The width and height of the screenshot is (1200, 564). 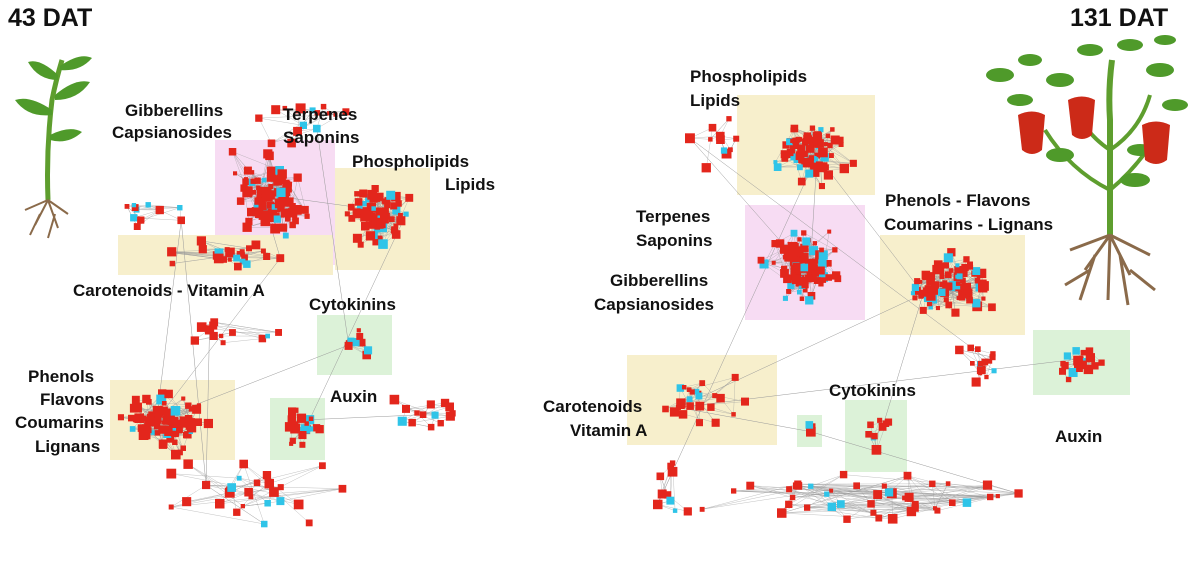 I want to click on label-line: Phenols - Flavons, so click(x=957, y=200).